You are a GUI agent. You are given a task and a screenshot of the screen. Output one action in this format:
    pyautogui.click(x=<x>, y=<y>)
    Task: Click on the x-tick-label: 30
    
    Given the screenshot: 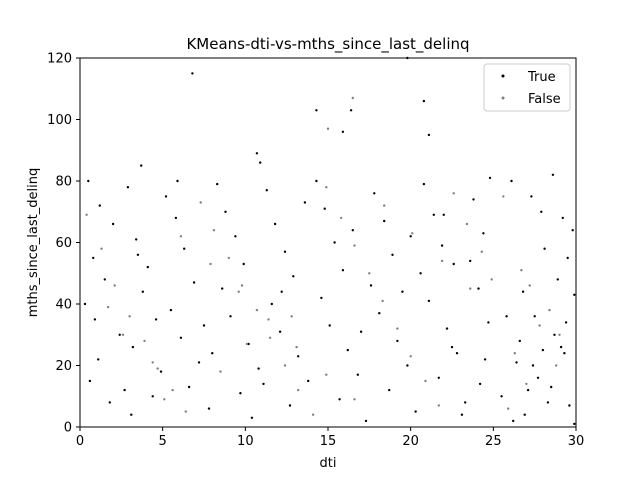 What is the action you would take?
    pyautogui.click(x=576, y=441)
    